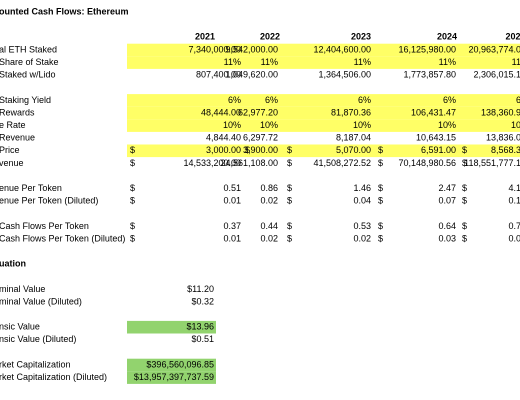 This screenshot has height=400, width=520. What do you see at coordinates (62, 238) in the screenshot?
I see `row-label: Cash Flows Per Token (Diluted)` at bounding box center [62, 238].